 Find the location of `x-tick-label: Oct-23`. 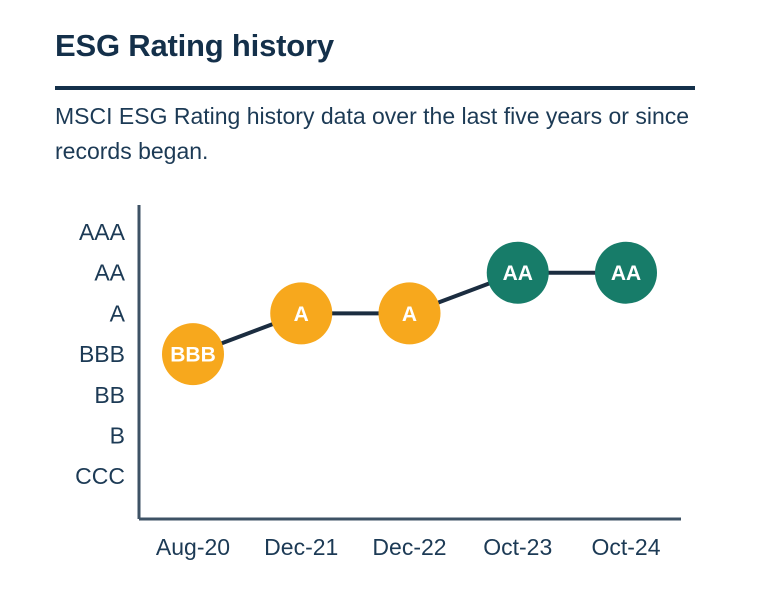

x-tick-label: Oct-23 is located at coordinates (517, 547).